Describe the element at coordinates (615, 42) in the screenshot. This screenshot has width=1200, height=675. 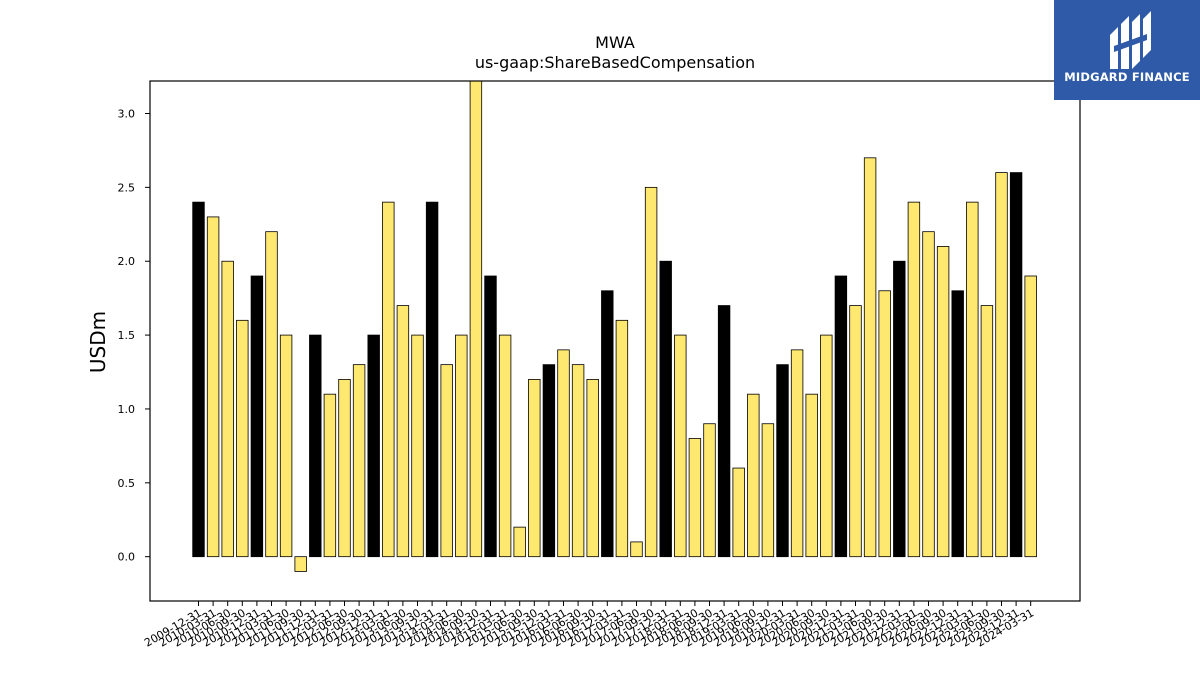
I see `chart-title: MWA` at that location.